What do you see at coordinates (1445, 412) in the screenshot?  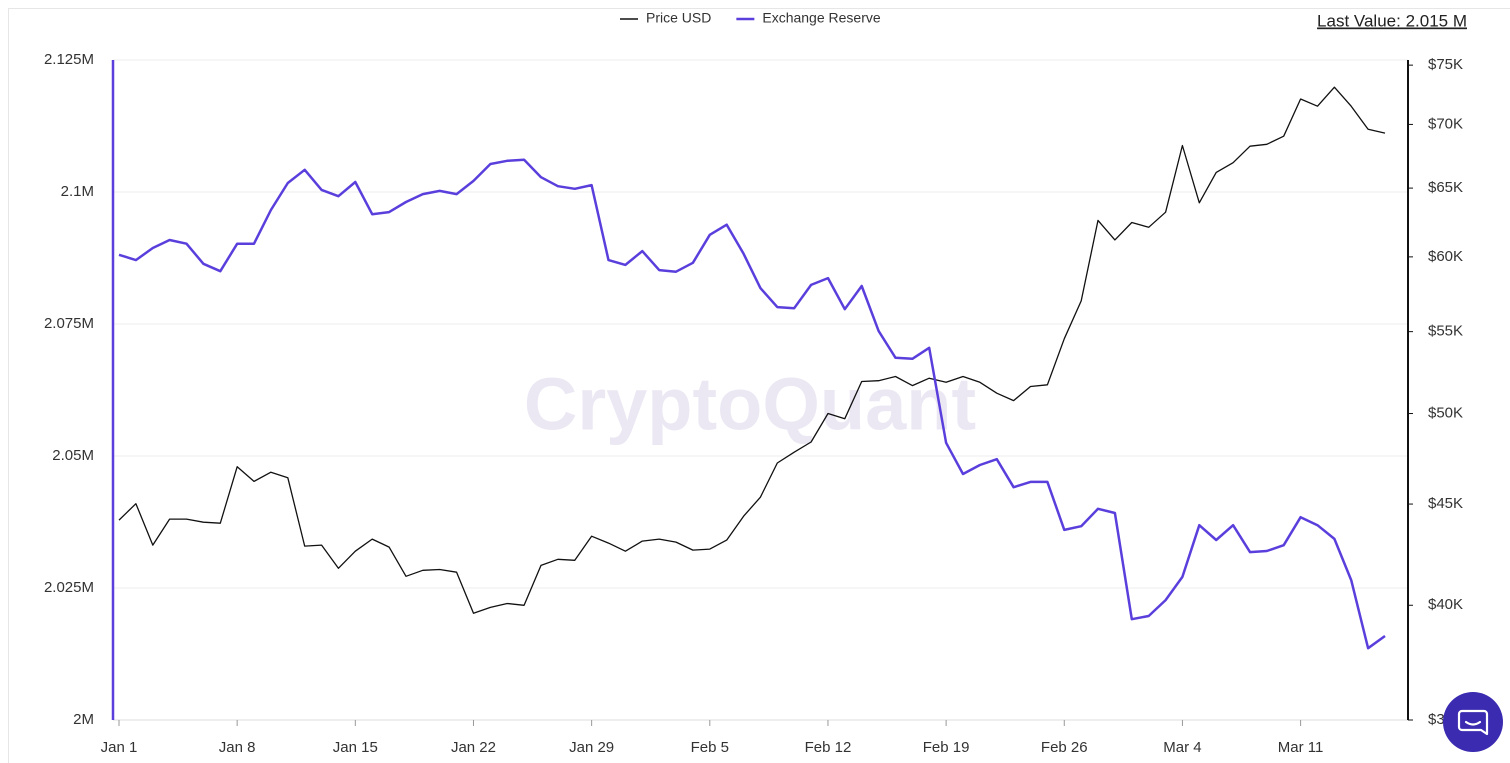 I see `y2-tick-label: $50K` at bounding box center [1445, 412].